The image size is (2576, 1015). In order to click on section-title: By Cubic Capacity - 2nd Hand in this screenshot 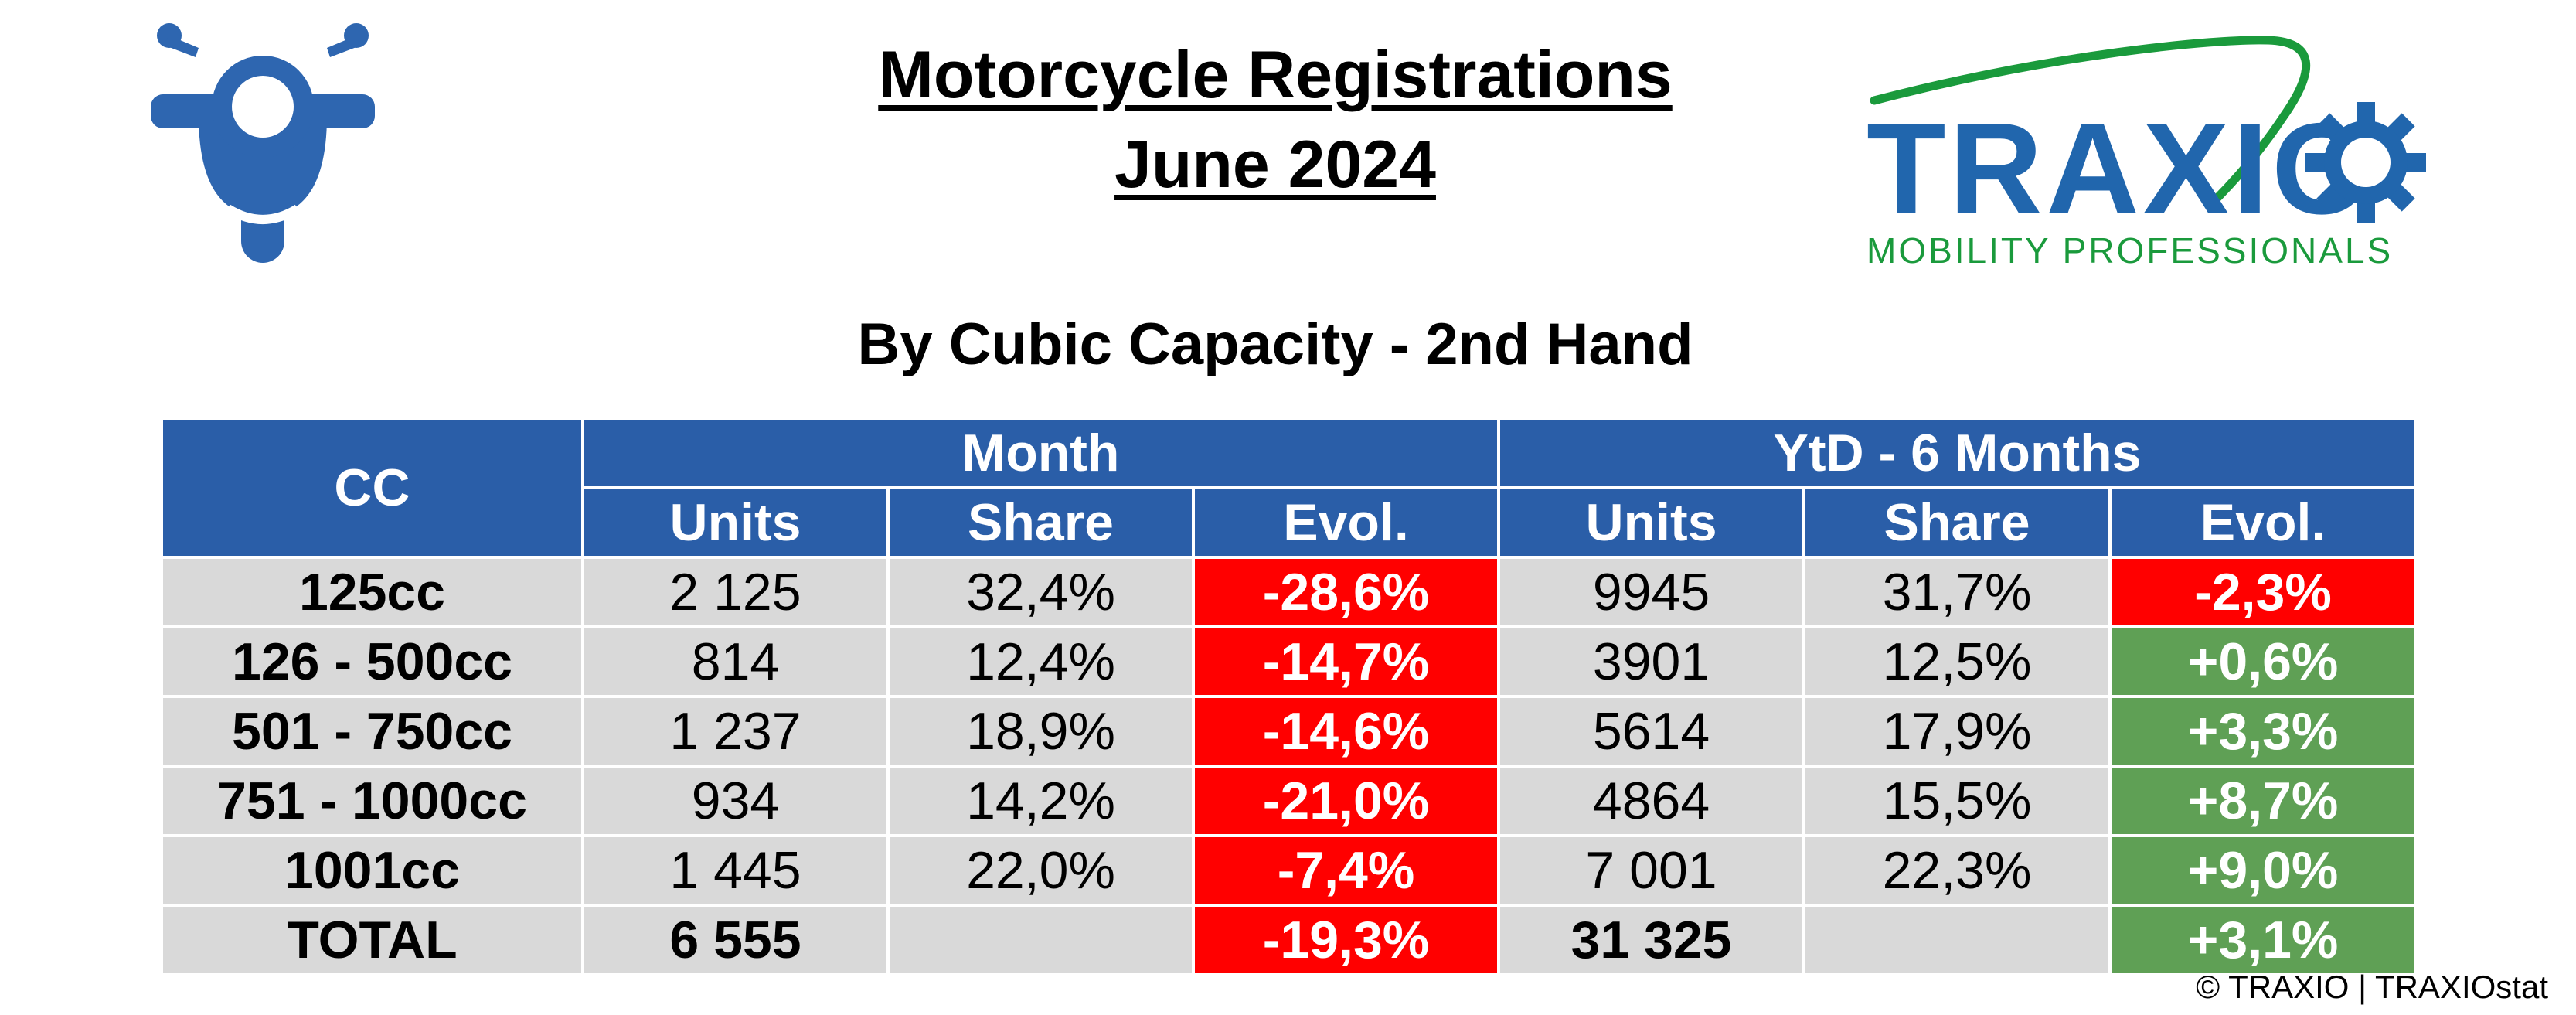, I will do `click(1275, 344)`.